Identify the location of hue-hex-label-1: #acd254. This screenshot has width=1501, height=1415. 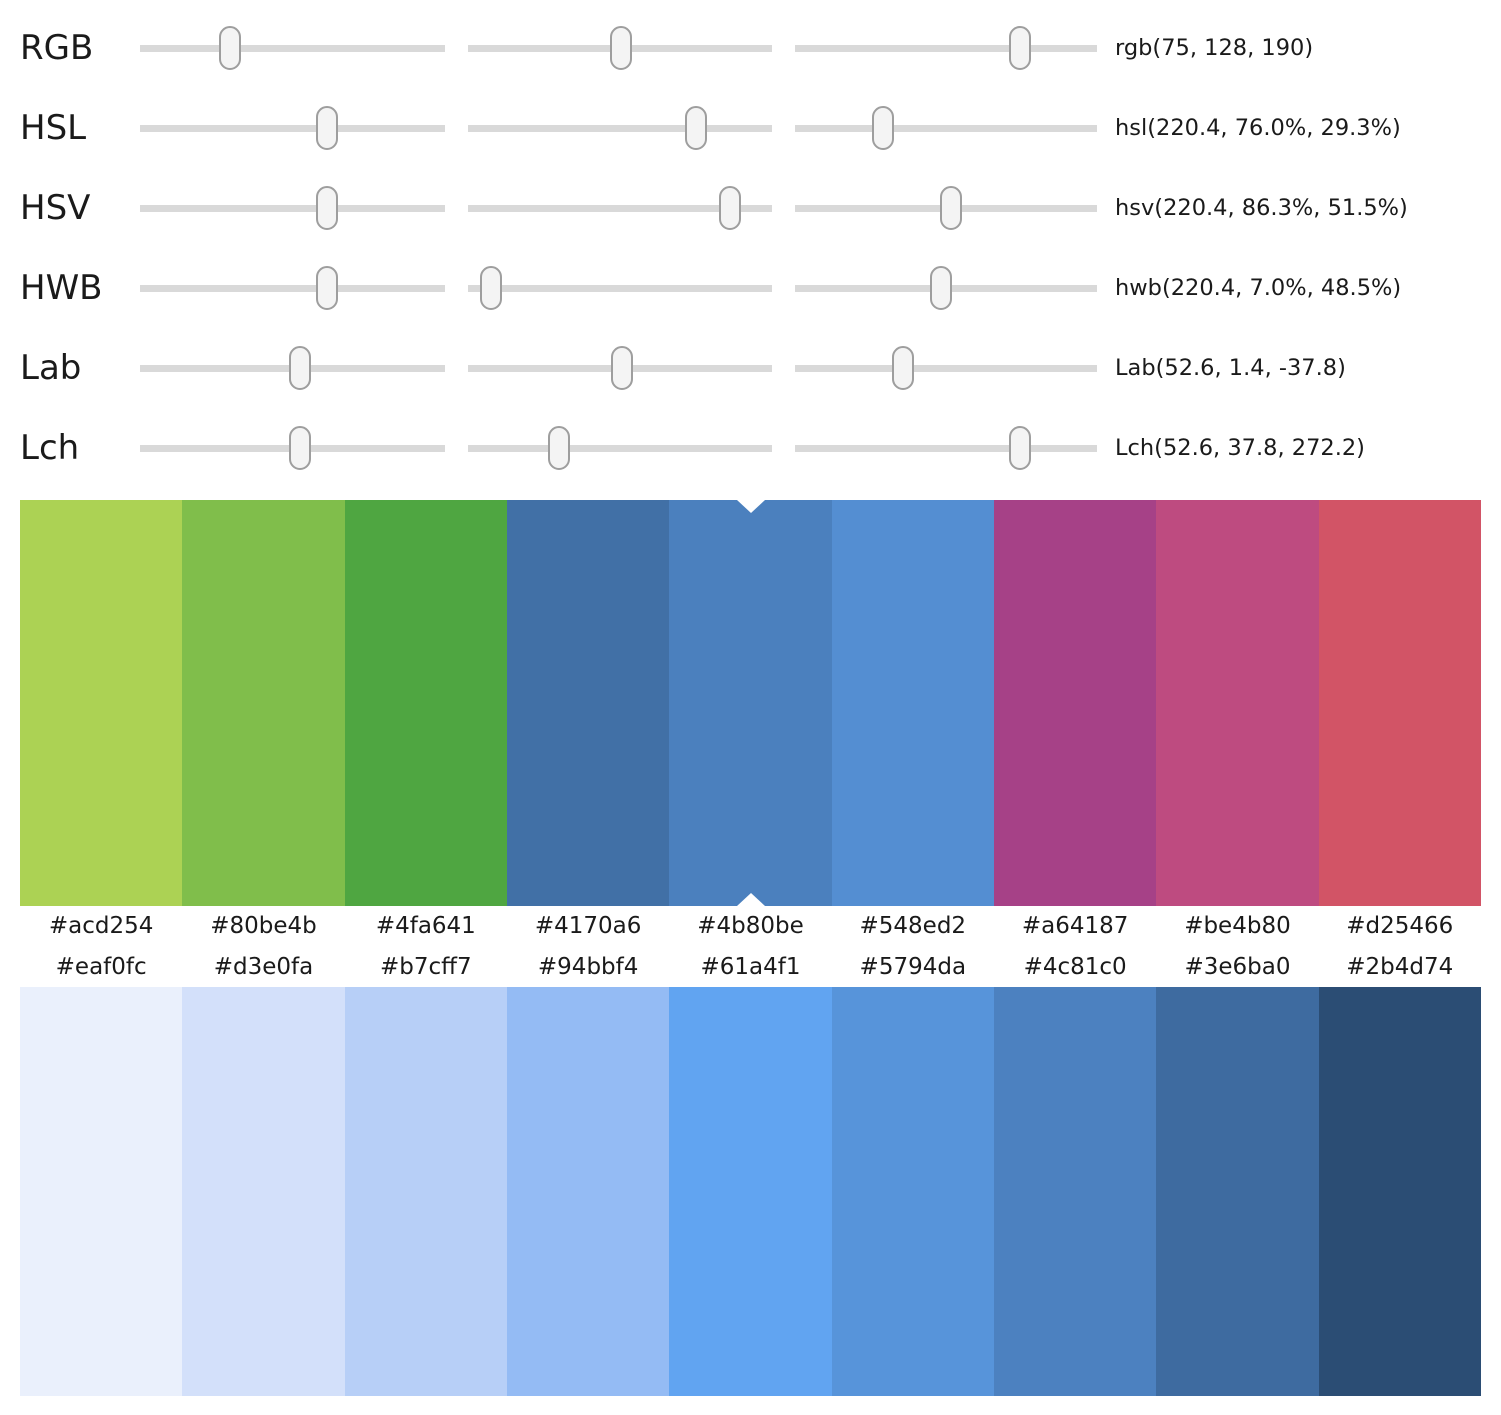
(101, 926).